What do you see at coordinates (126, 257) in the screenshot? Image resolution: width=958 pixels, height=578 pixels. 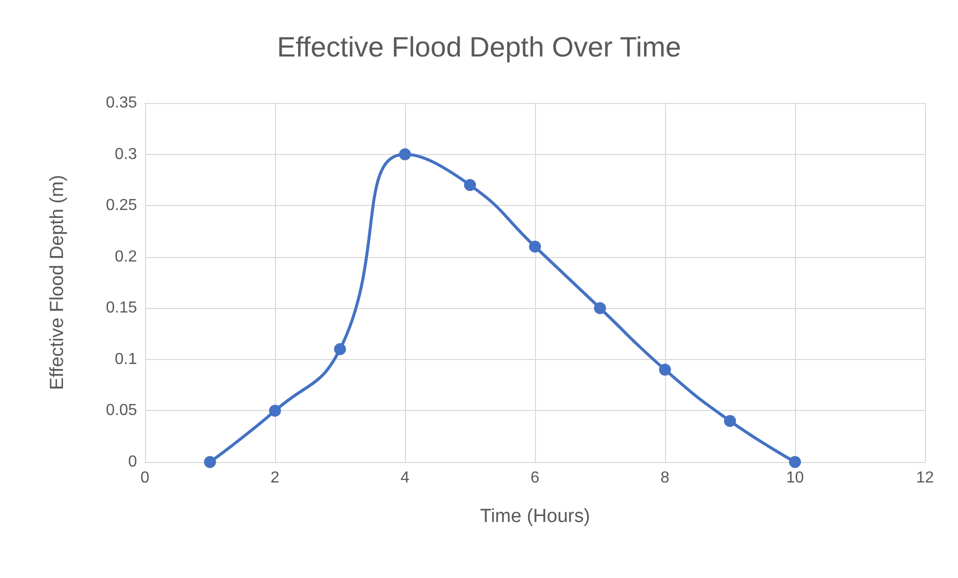 I see `y-tick-label: 0.2` at bounding box center [126, 257].